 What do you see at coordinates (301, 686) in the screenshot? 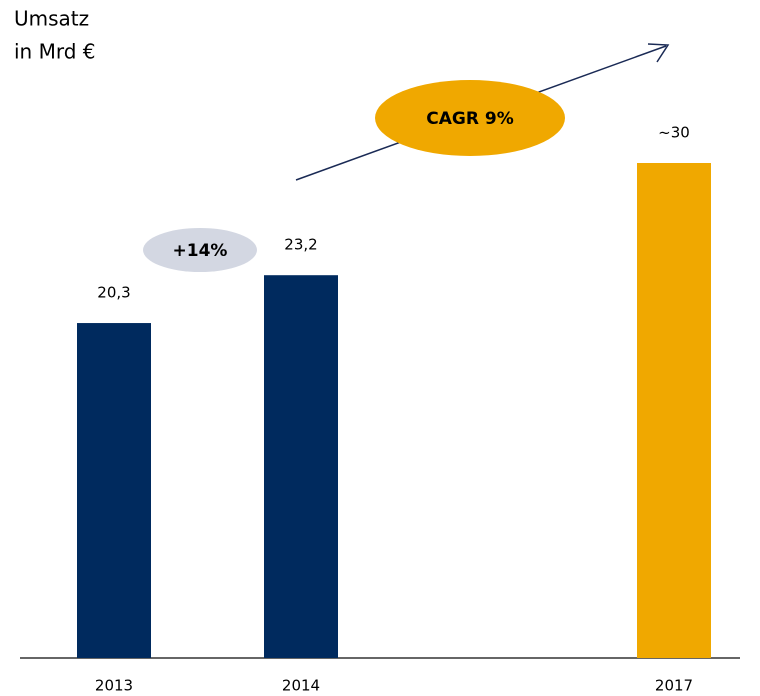
I see `x-tick-label: 2014` at bounding box center [301, 686].